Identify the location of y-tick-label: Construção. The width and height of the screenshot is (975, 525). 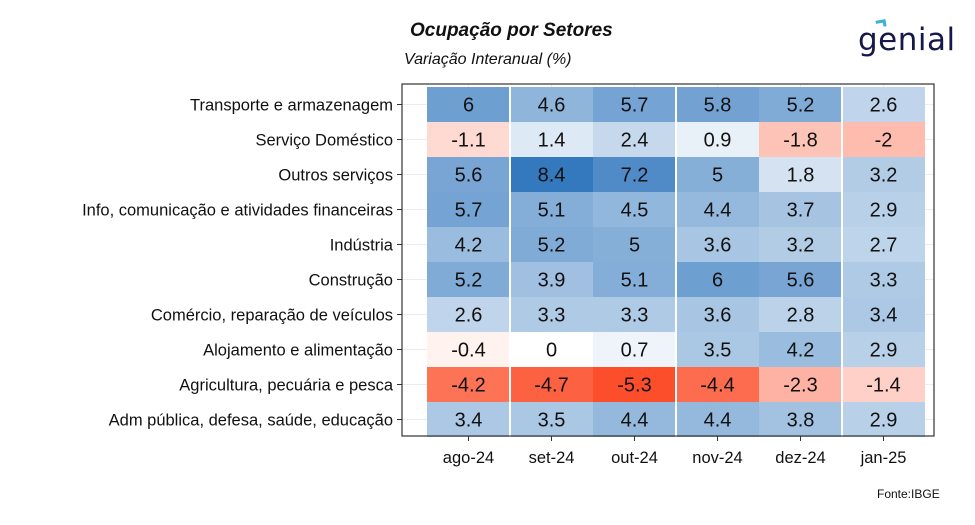
(351, 281).